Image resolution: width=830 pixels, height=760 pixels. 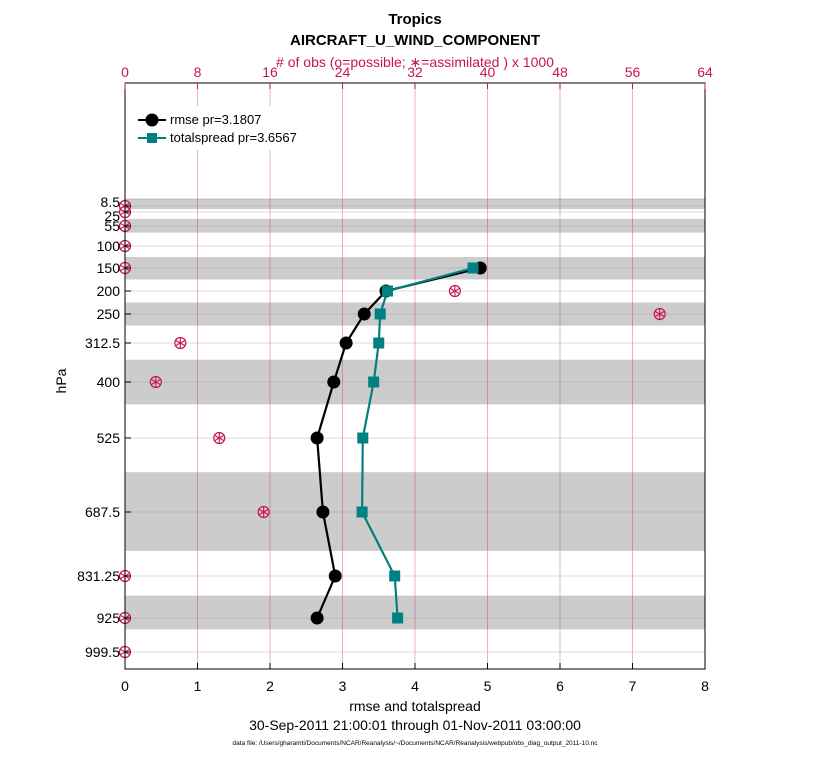 I want to click on top-tick-label-8: 64, so click(x=705, y=72).